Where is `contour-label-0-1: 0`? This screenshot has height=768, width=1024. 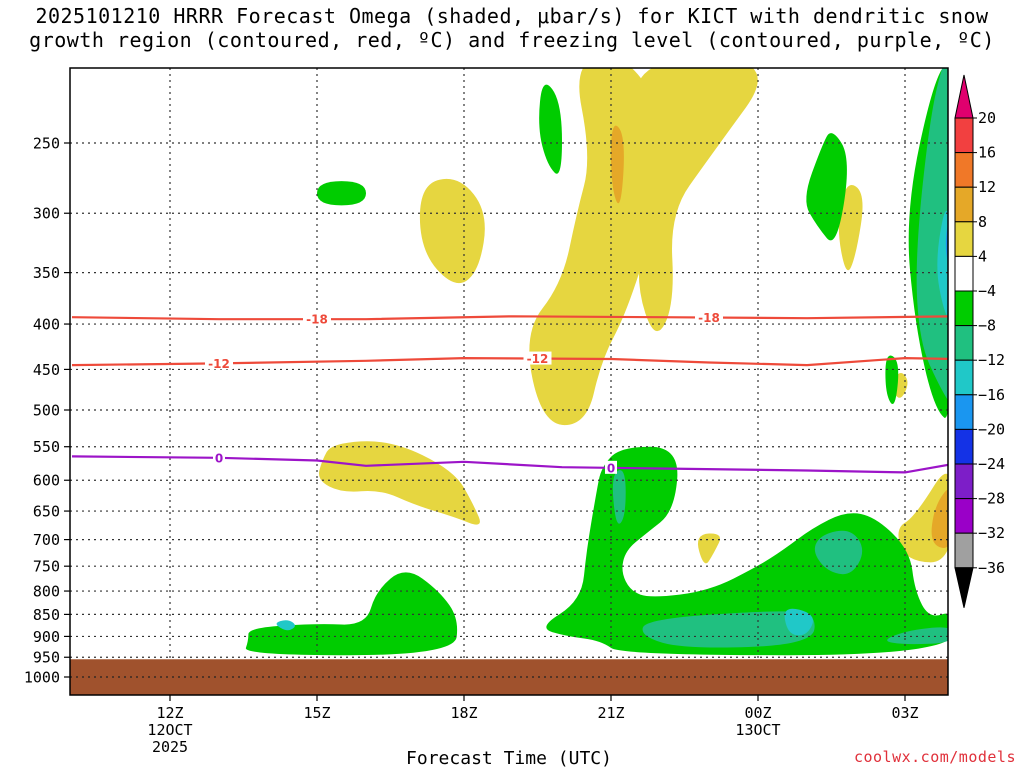 contour-label-0-1: 0 is located at coordinates (611, 468).